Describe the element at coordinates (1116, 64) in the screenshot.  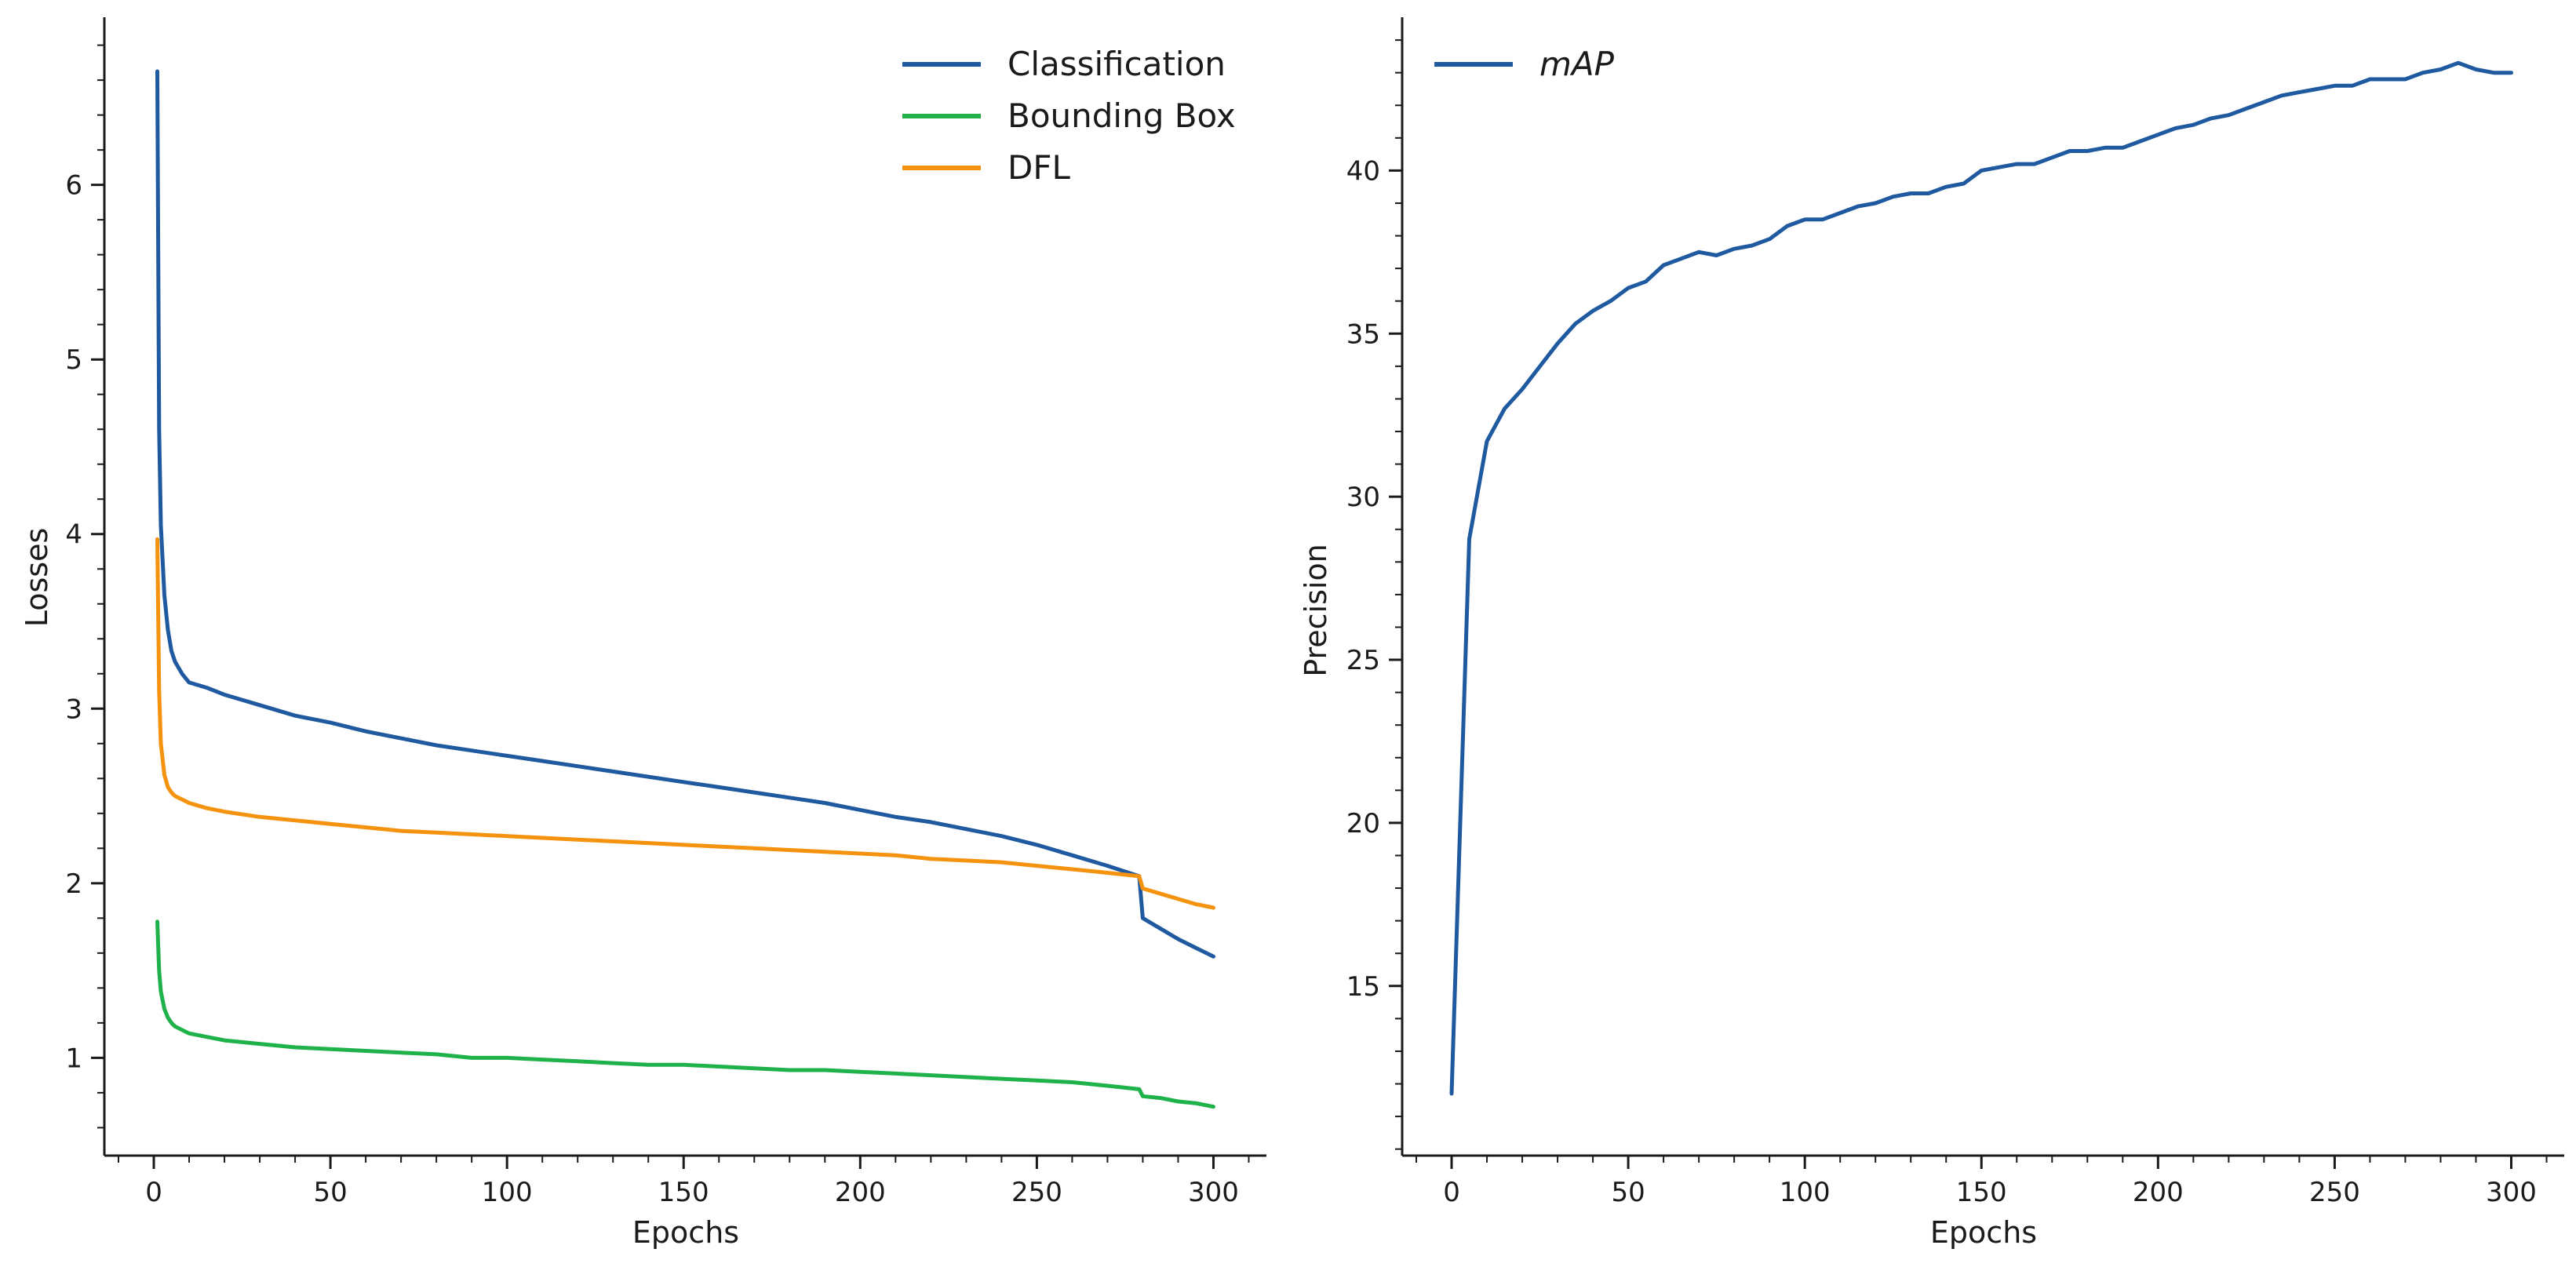
I see `legend-label: Classification` at that location.